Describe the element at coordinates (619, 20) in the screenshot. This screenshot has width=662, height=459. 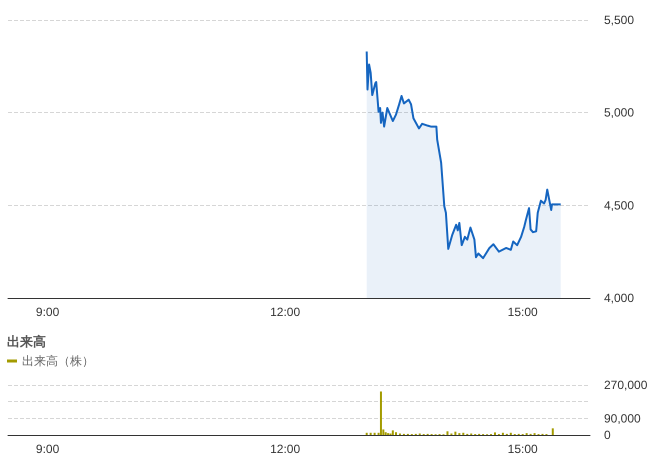
I see `y-tick-label: 5,500` at that location.